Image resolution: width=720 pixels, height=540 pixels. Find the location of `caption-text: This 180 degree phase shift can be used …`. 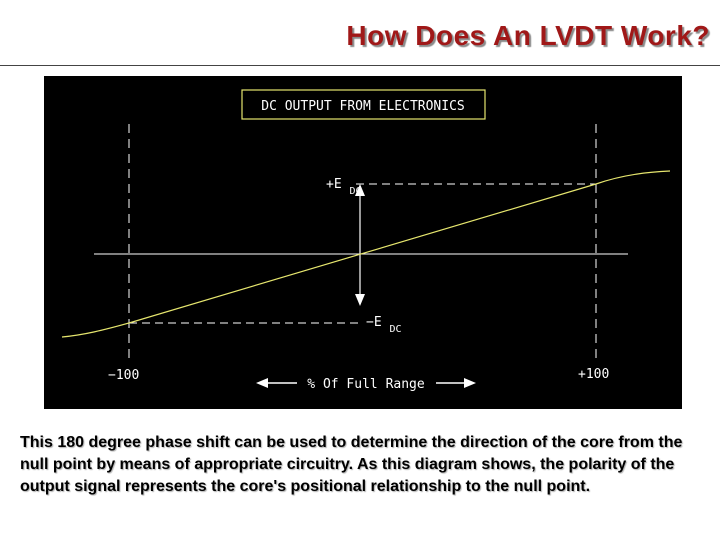

caption-text: This 180 degree phase shift can be used … is located at coordinates (351, 464).